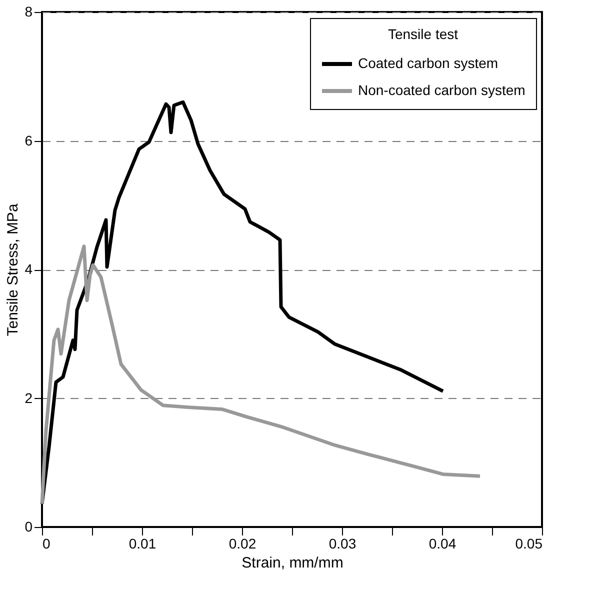 This screenshot has height=606, width=614. What do you see at coordinates (28, 140) in the screenshot?
I see `y-tick-label: 6` at bounding box center [28, 140].